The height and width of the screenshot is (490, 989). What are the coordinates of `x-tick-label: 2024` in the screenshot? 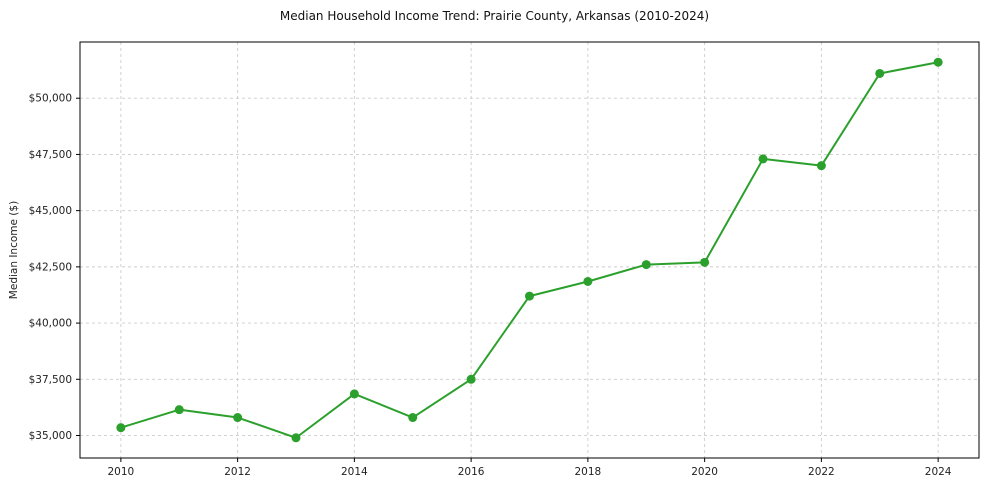 It's located at (938, 472).